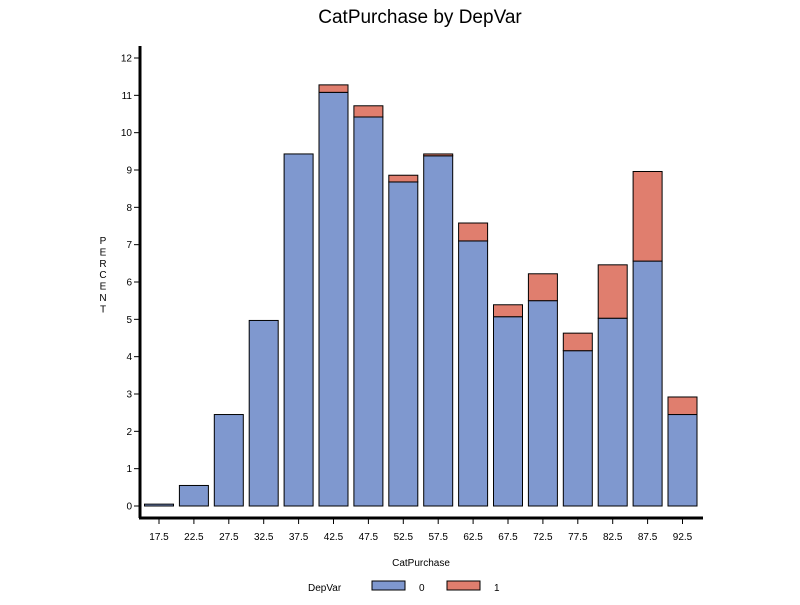 This screenshot has height=605, width=800. What do you see at coordinates (229, 537) in the screenshot?
I see `x-tick-label: 27.5` at bounding box center [229, 537].